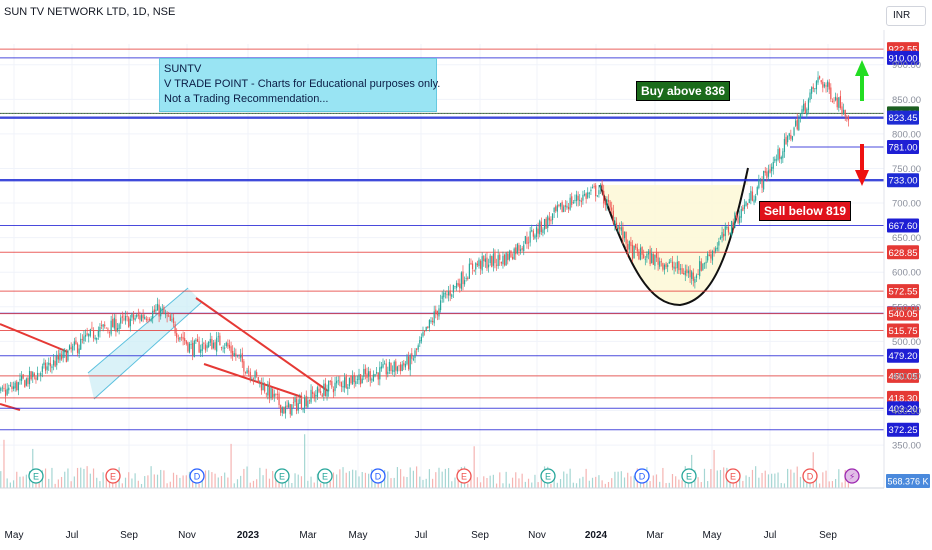 The width and height of the screenshot is (932, 550). What do you see at coordinates (906, 446) in the screenshot?
I see `y-tick-label: 350.00` at bounding box center [906, 446].